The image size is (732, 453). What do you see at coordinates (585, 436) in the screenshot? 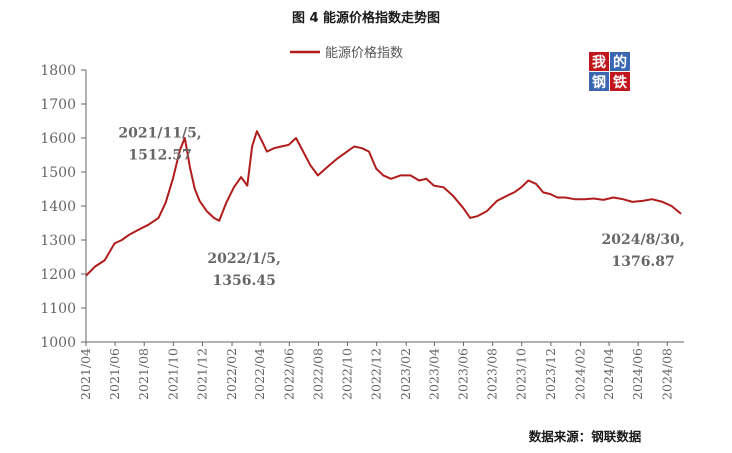
I see `source-note: 数据来源：钢联数据` at bounding box center [585, 436].